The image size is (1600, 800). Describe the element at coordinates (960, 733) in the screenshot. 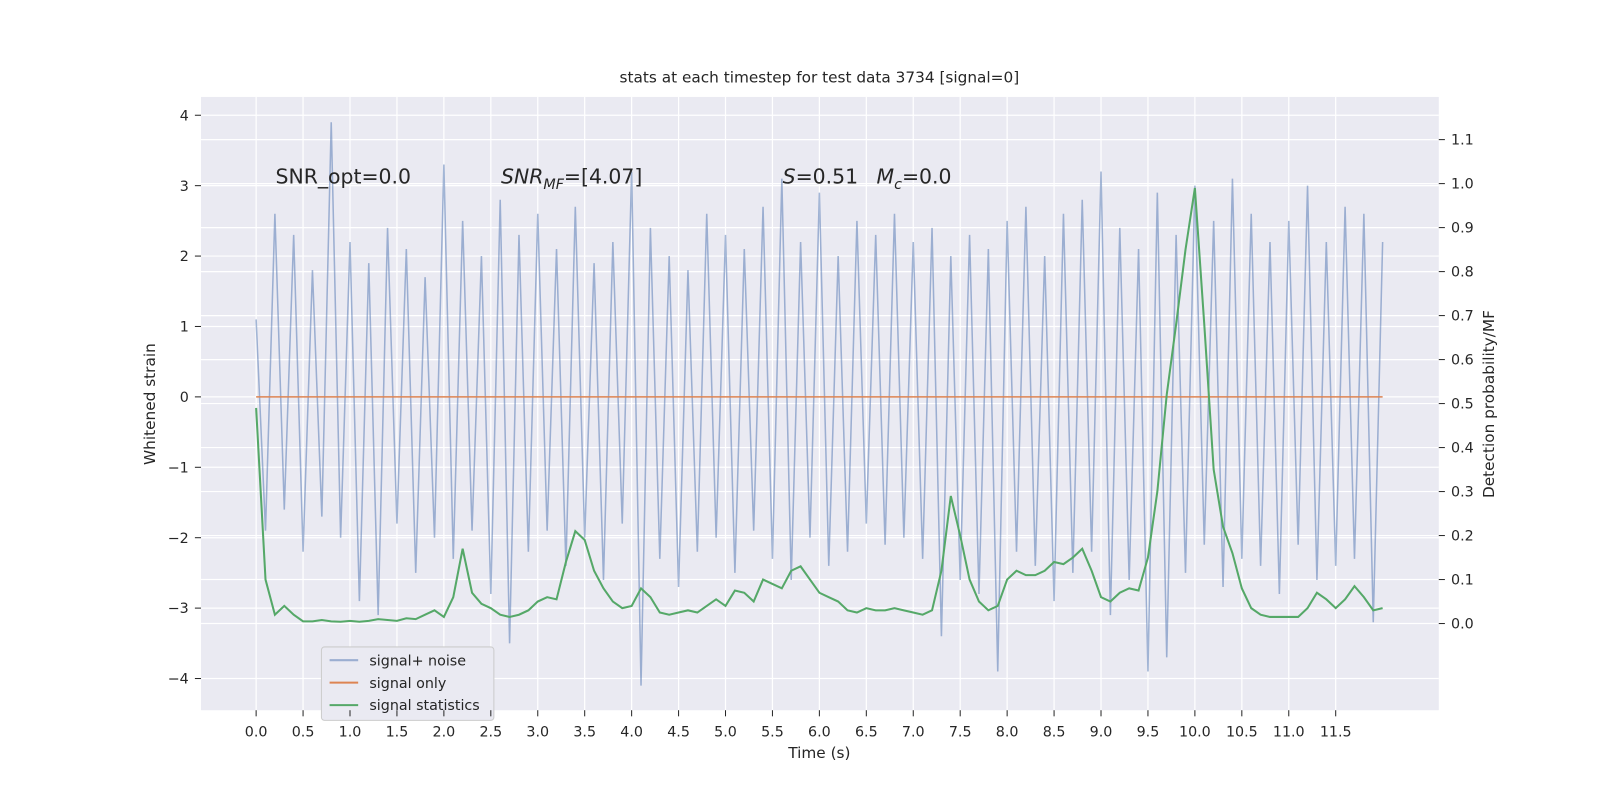

I see `x-tick-label: 7.5` at that location.